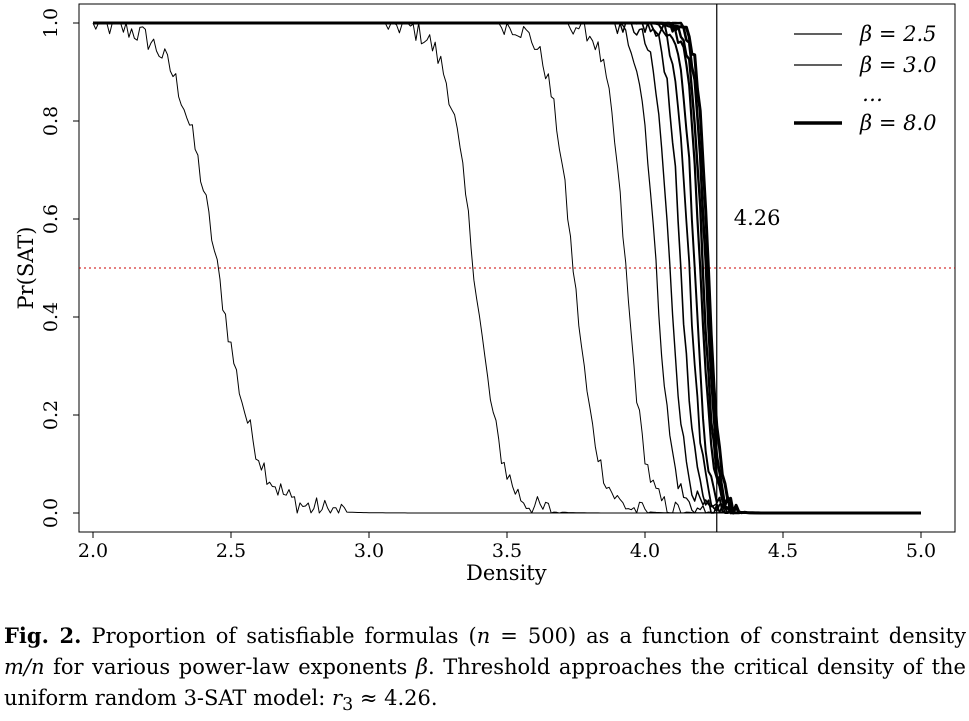  Describe the element at coordinates (348, 705) in the screenshot. I see `caption-r-subscript: 3` at that location.